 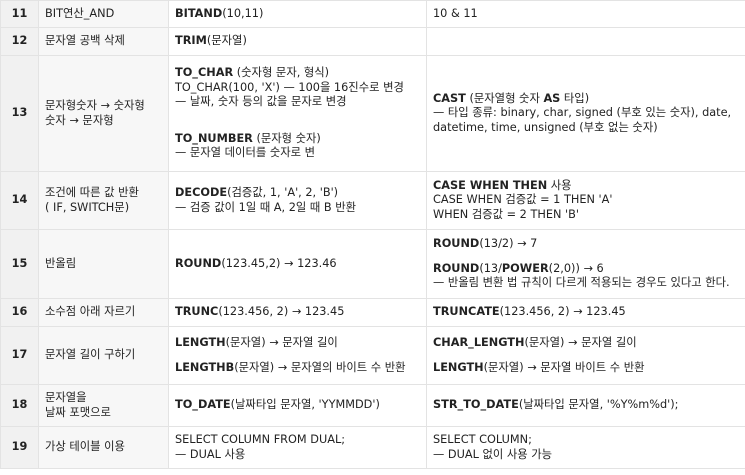 What do you see at coordinates (545, 127) in the screenshot?
I see `cell-text: datetime, time, unsigned (부호 없는 숫자)` at bounding box center [545, 127].